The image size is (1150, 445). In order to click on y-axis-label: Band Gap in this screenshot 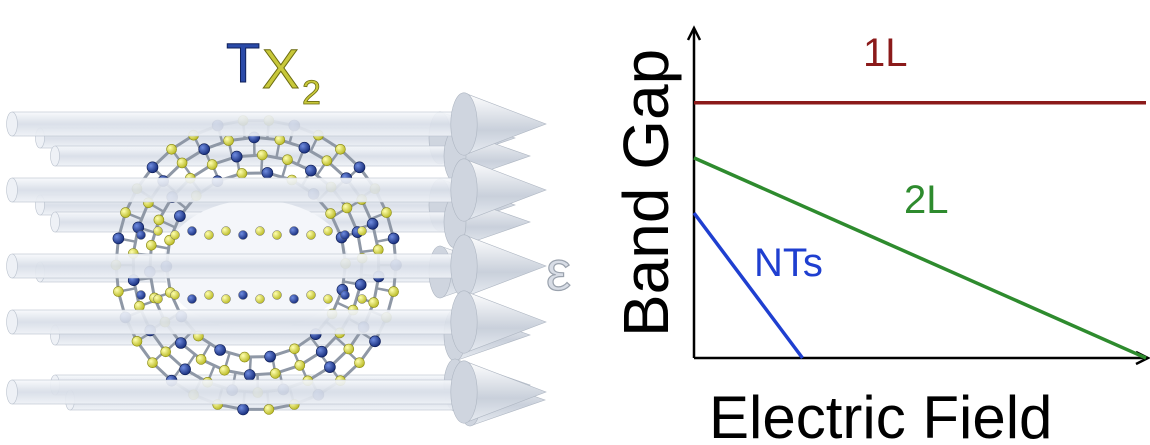, I will do `click(646, 193)`.